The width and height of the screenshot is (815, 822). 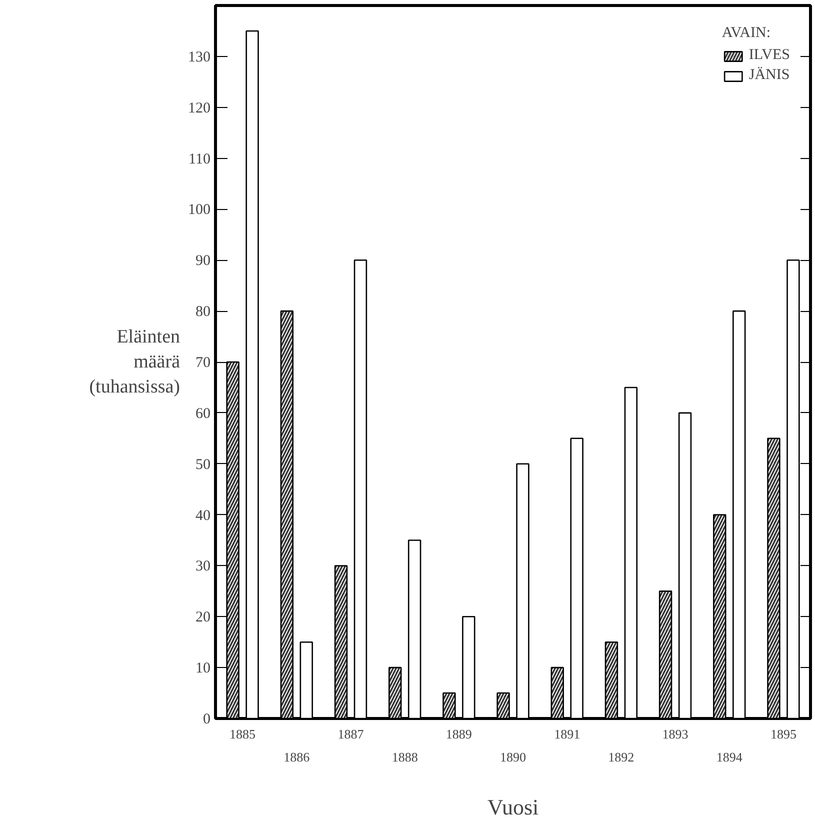 I want to click on legend-title: AVAIN:, so click(x=747, y=33).